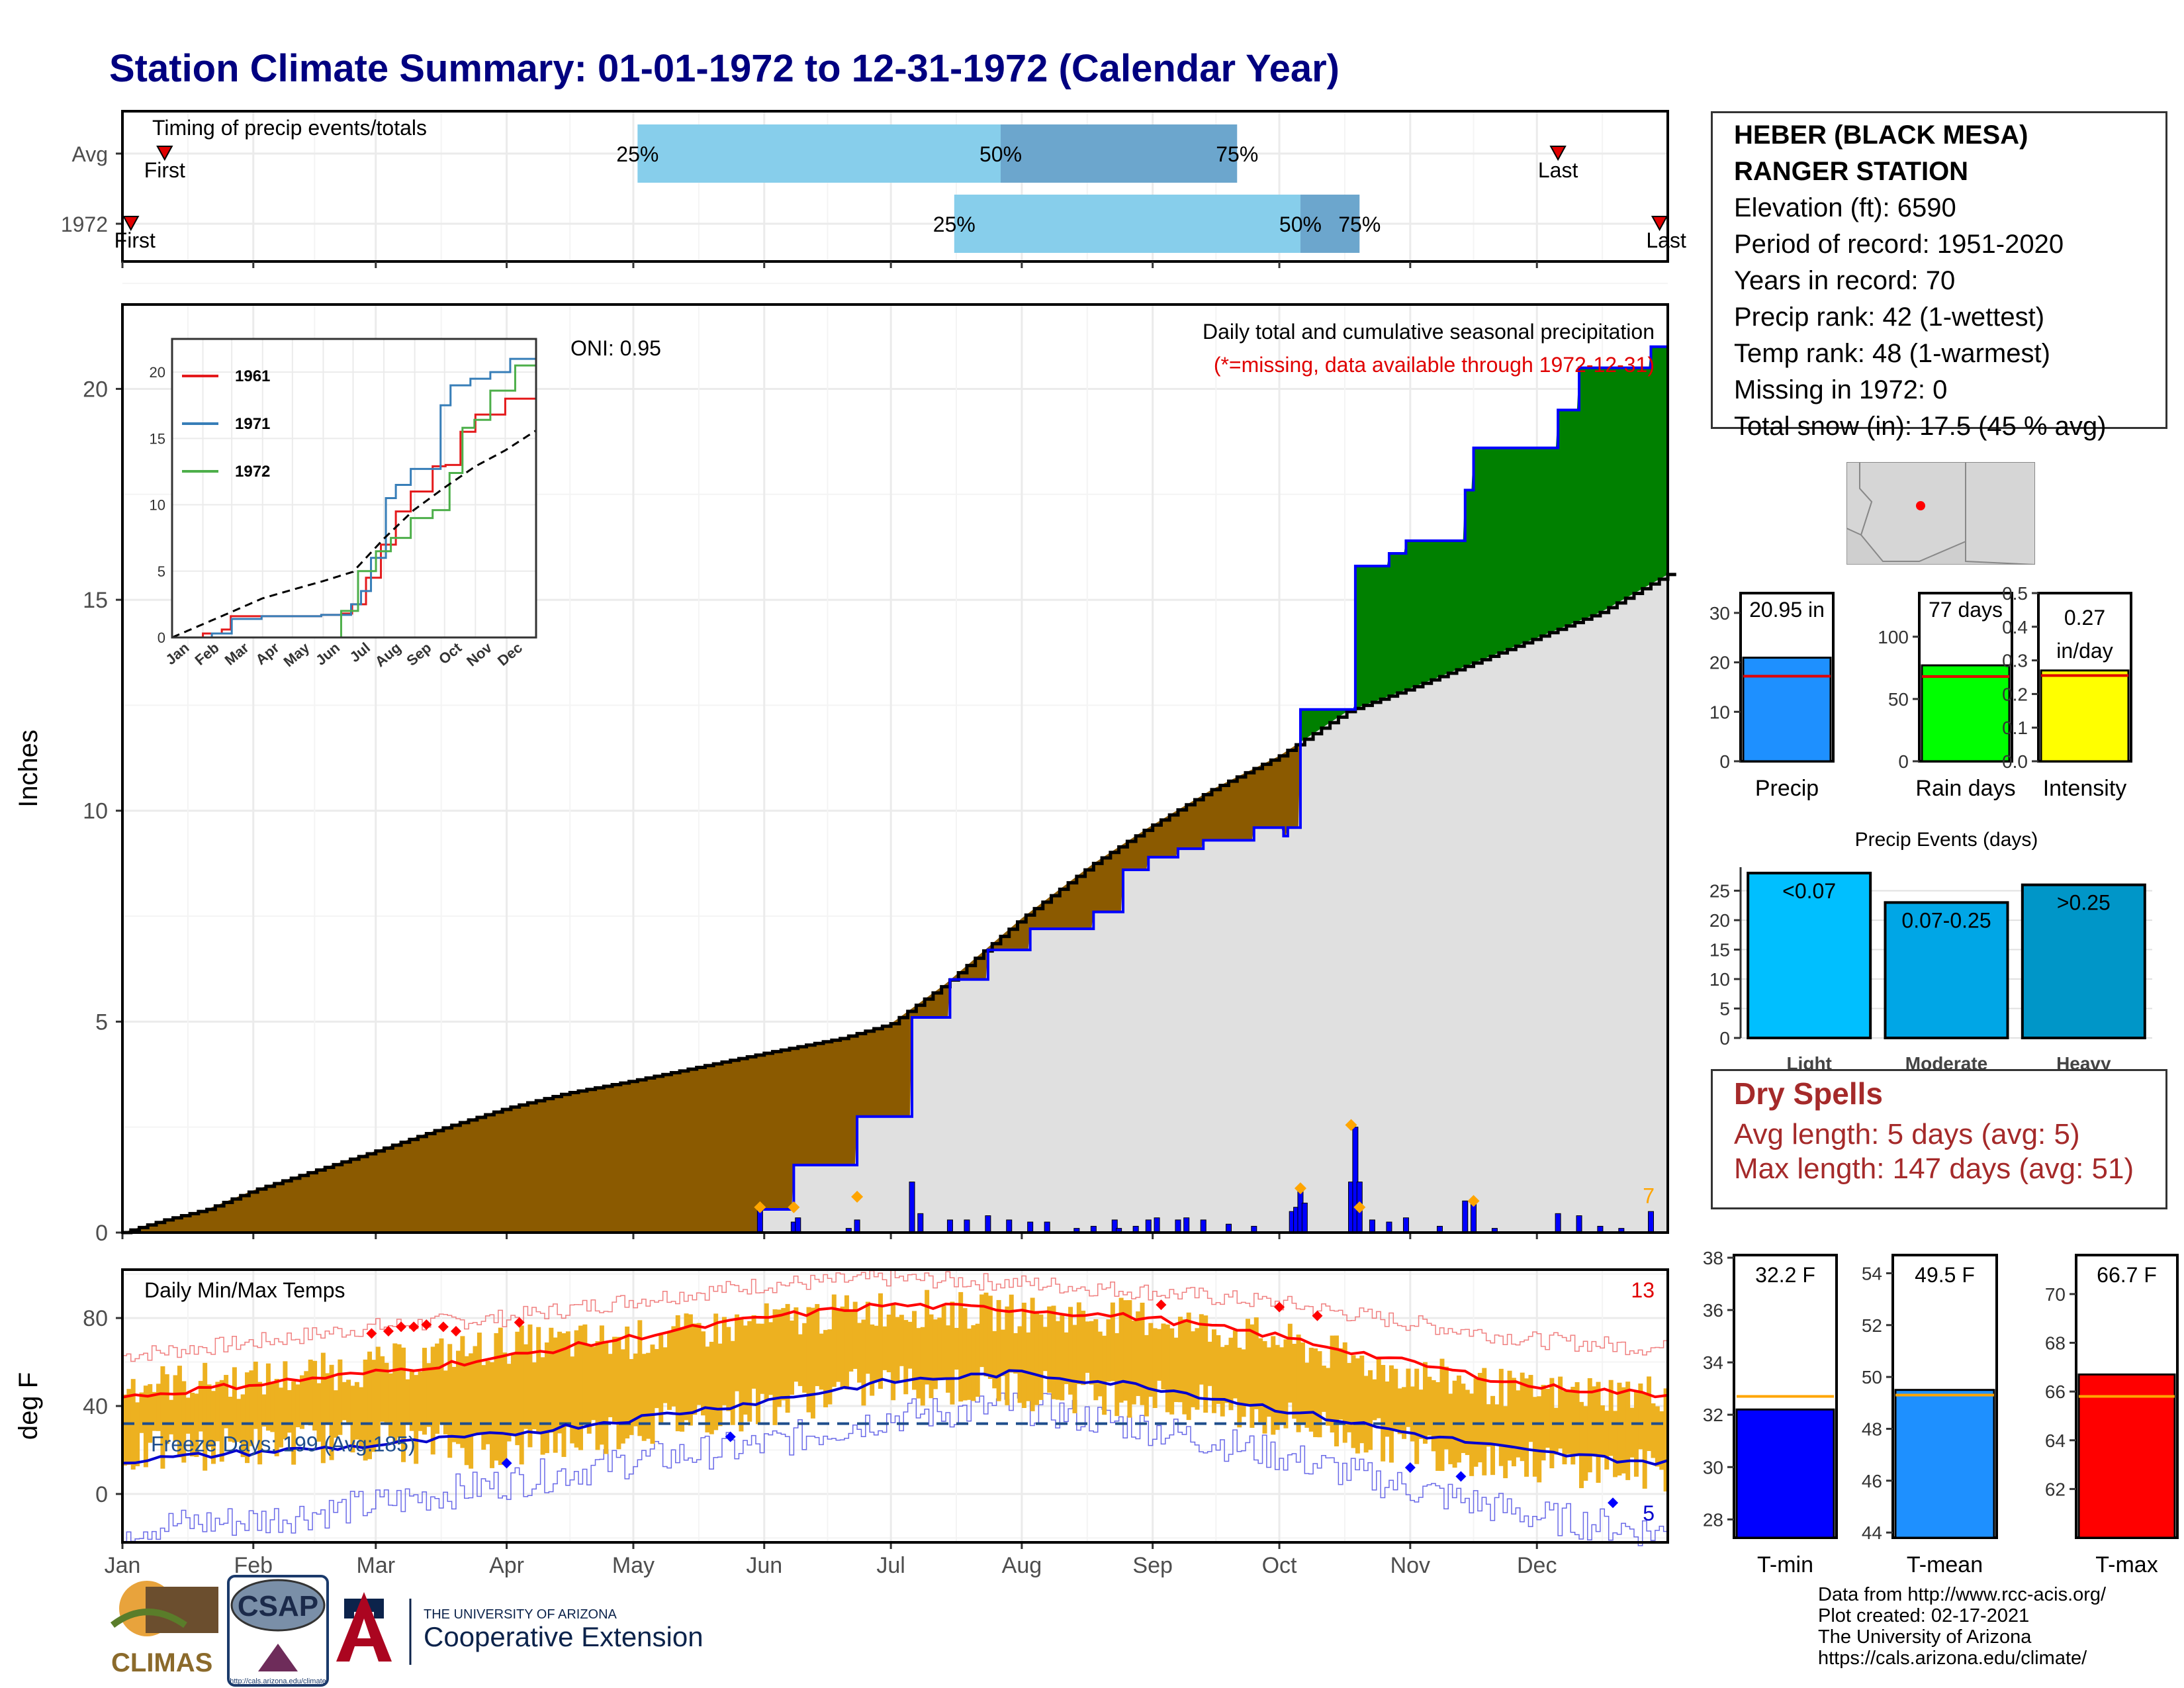 The height and width of the screenshot is (1688, 2184). I want to click on inset-y-tick-label: 15, so click(157, 438).